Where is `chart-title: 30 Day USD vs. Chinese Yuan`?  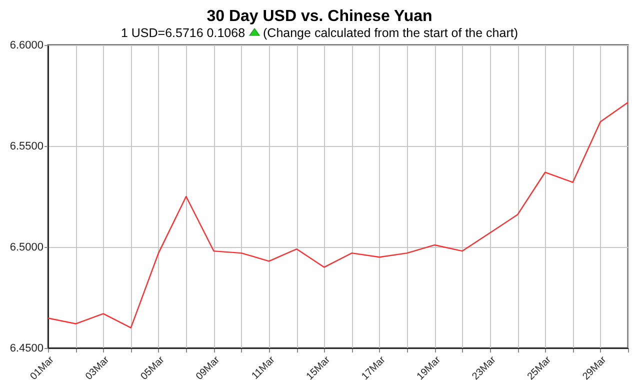
chart-title: 30 Day USD vs. Chinese Yuan is located at coordinates (320, 16).